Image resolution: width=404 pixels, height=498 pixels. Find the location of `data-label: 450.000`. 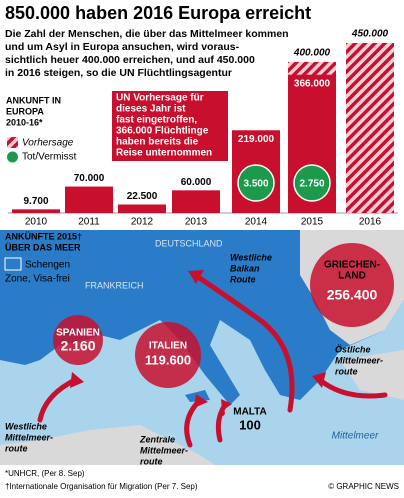

data-label: 450.000 is located at coordinates (370, 34).